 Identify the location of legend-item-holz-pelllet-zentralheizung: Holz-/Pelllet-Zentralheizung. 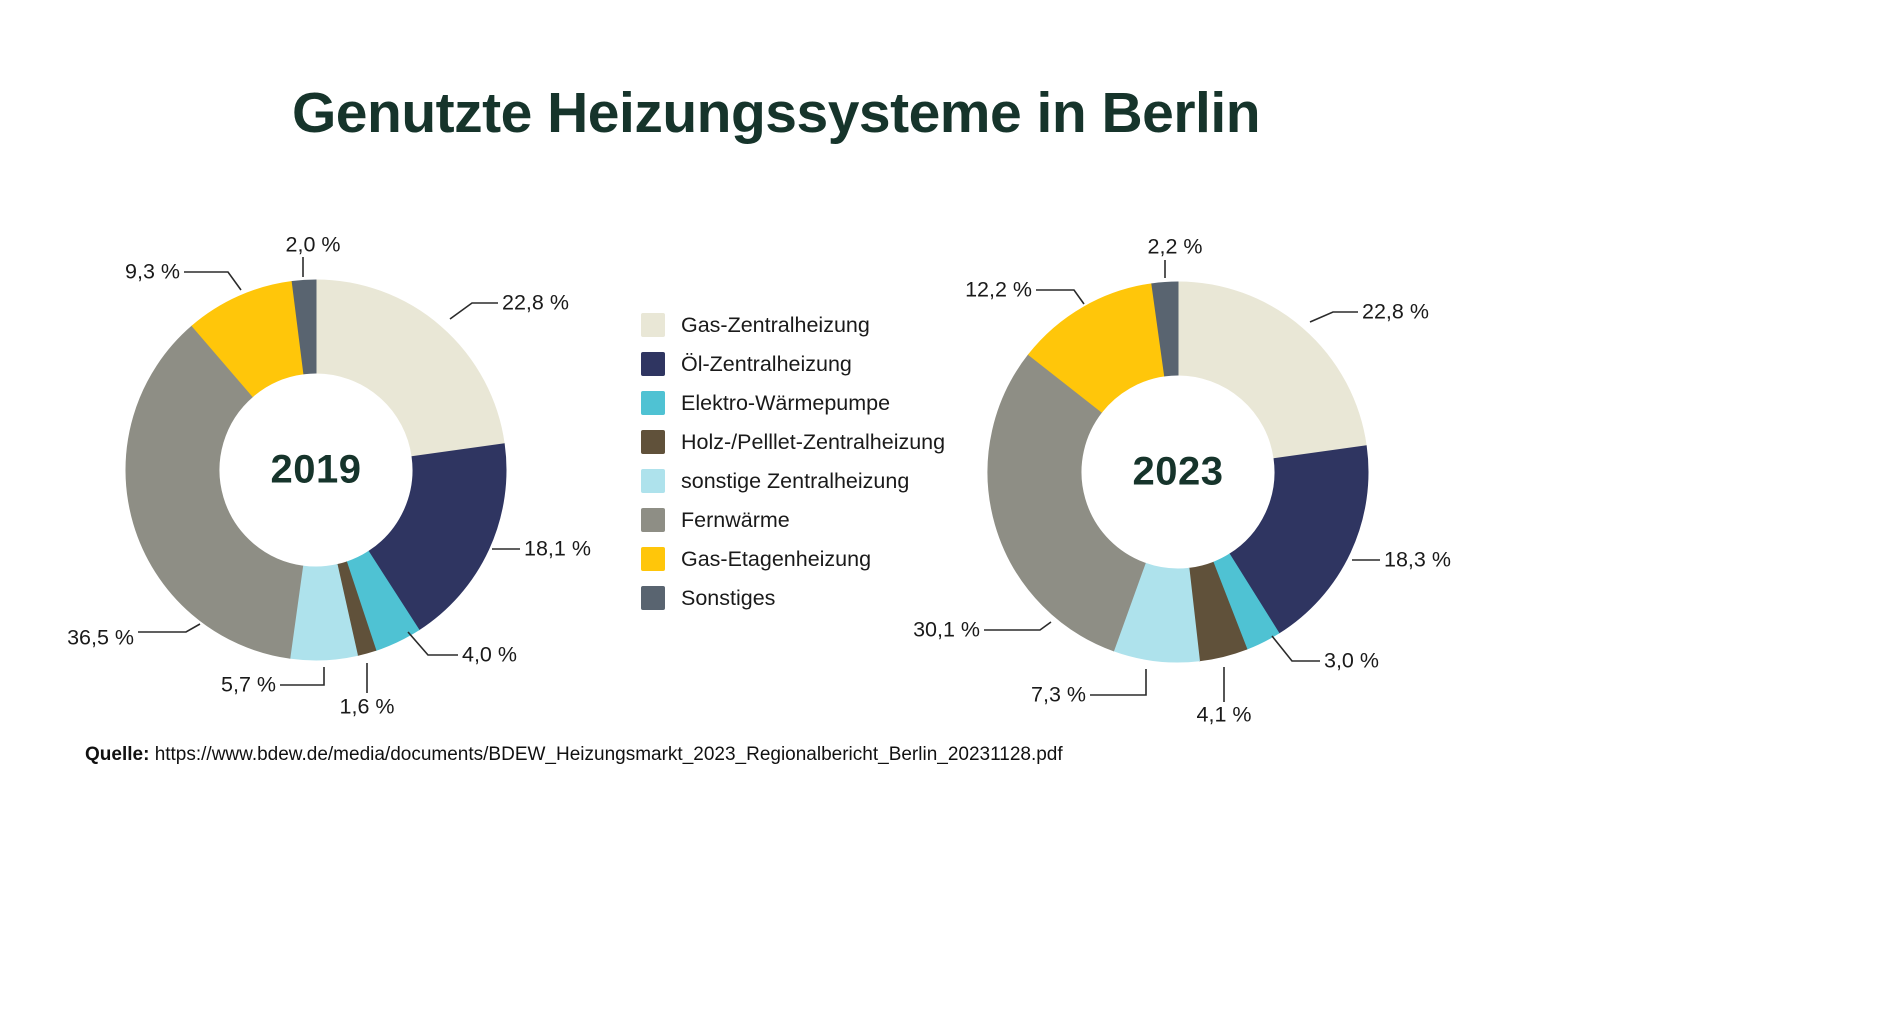
(793, 442).